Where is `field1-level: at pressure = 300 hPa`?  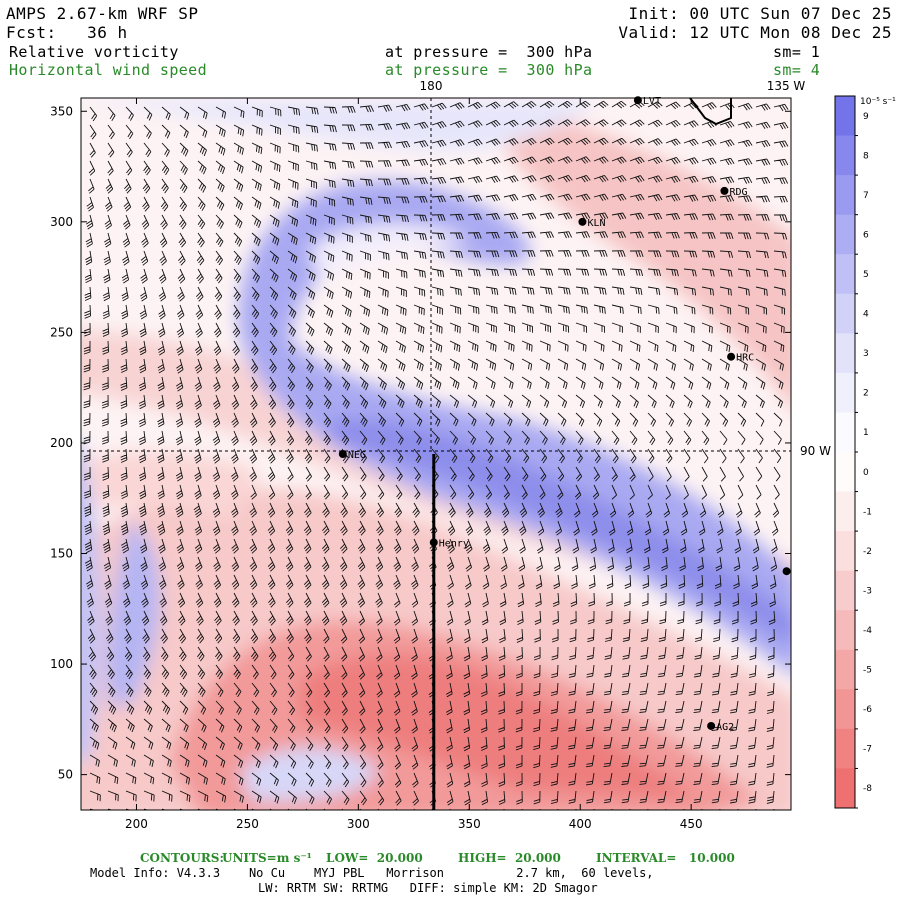 field1-level: at pressure = 300 hPa is located at coordinates (489, 52).